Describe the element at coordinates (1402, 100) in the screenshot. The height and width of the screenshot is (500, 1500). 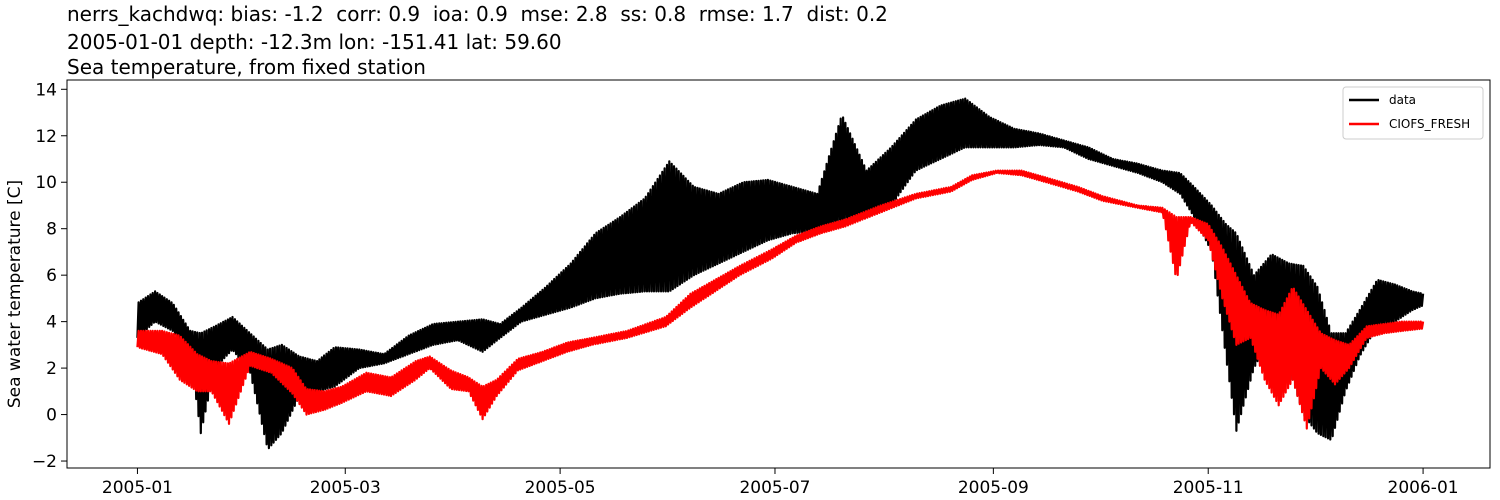
I see `legend-label-data: data` at that location.